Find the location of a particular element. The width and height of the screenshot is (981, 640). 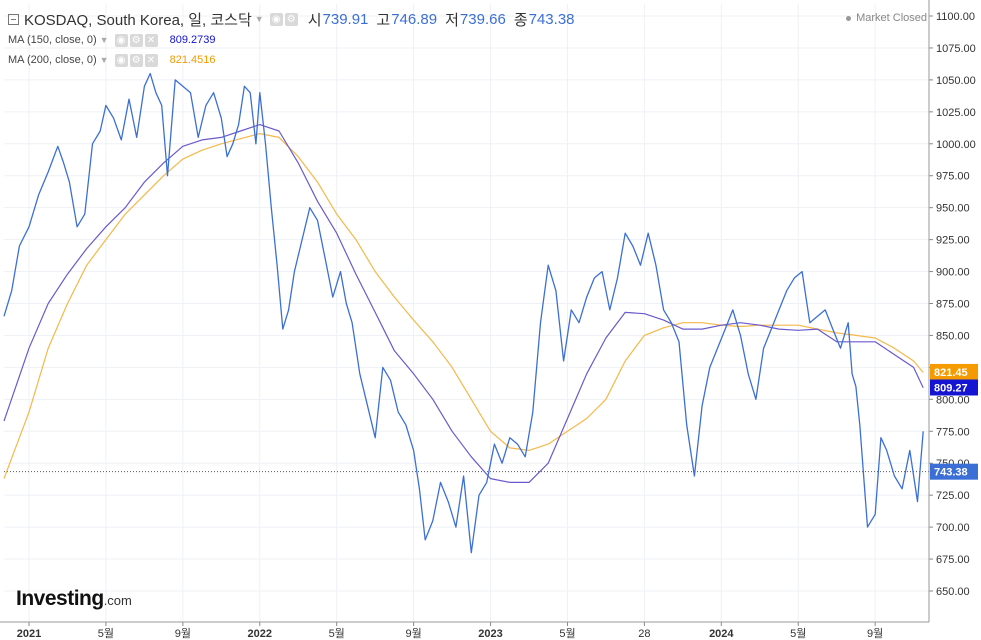

ma150-price-tag-bg is located at coordinates (954, 387).